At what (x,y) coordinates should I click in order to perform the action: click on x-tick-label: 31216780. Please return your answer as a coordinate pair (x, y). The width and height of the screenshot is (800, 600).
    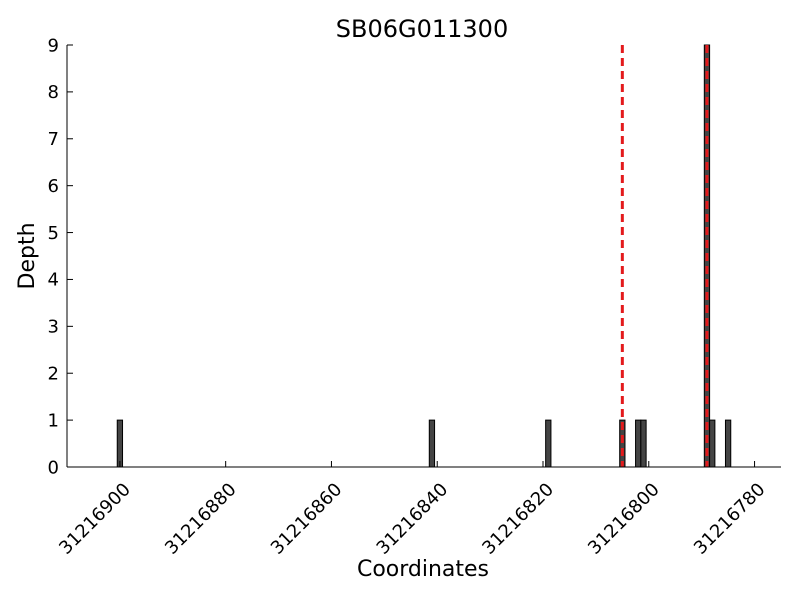
    Looking at the image, I should click on (730, 519).